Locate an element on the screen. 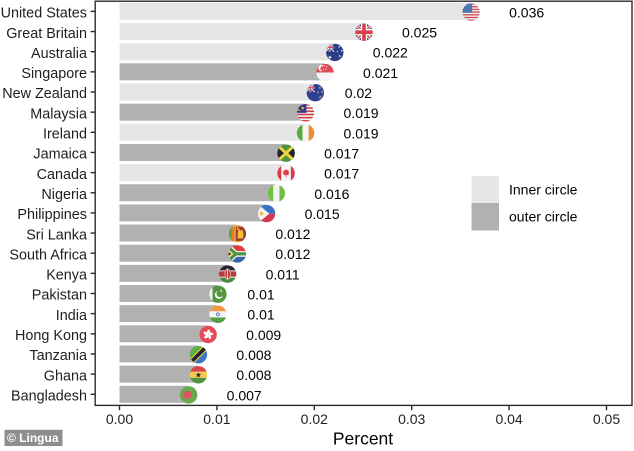  svg-text: Pakistan is located at coordinates (59, 296).